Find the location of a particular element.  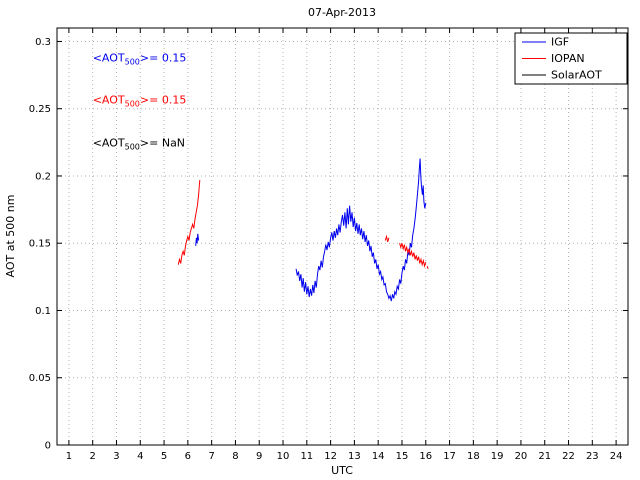

x-axis-label: UTC is located at coordinates (342, 470).